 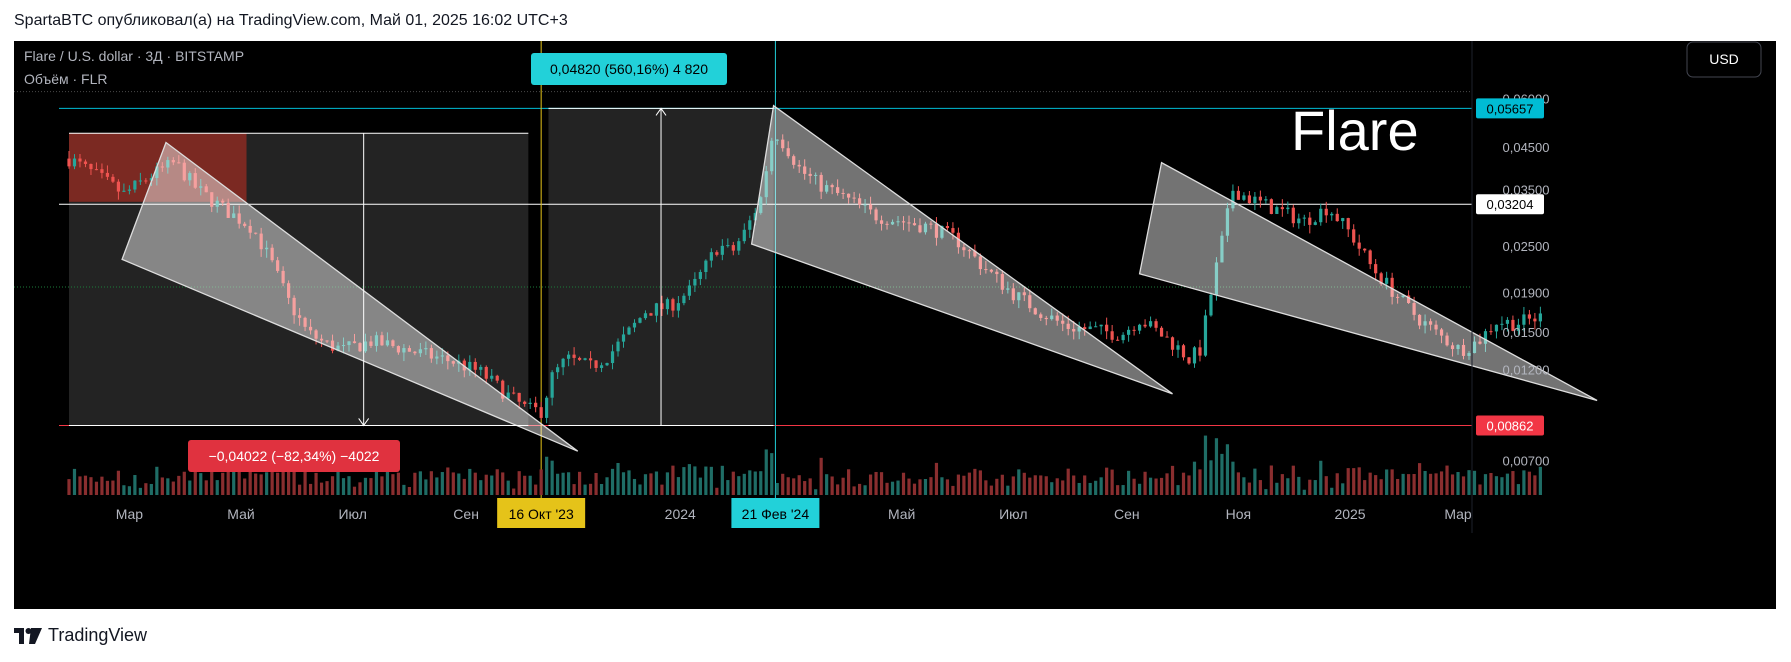 What do you see at coordinates (80, 635) in the screenshot?
I see `tradingview-brand: TradingView` at bounding box center [80, 635].